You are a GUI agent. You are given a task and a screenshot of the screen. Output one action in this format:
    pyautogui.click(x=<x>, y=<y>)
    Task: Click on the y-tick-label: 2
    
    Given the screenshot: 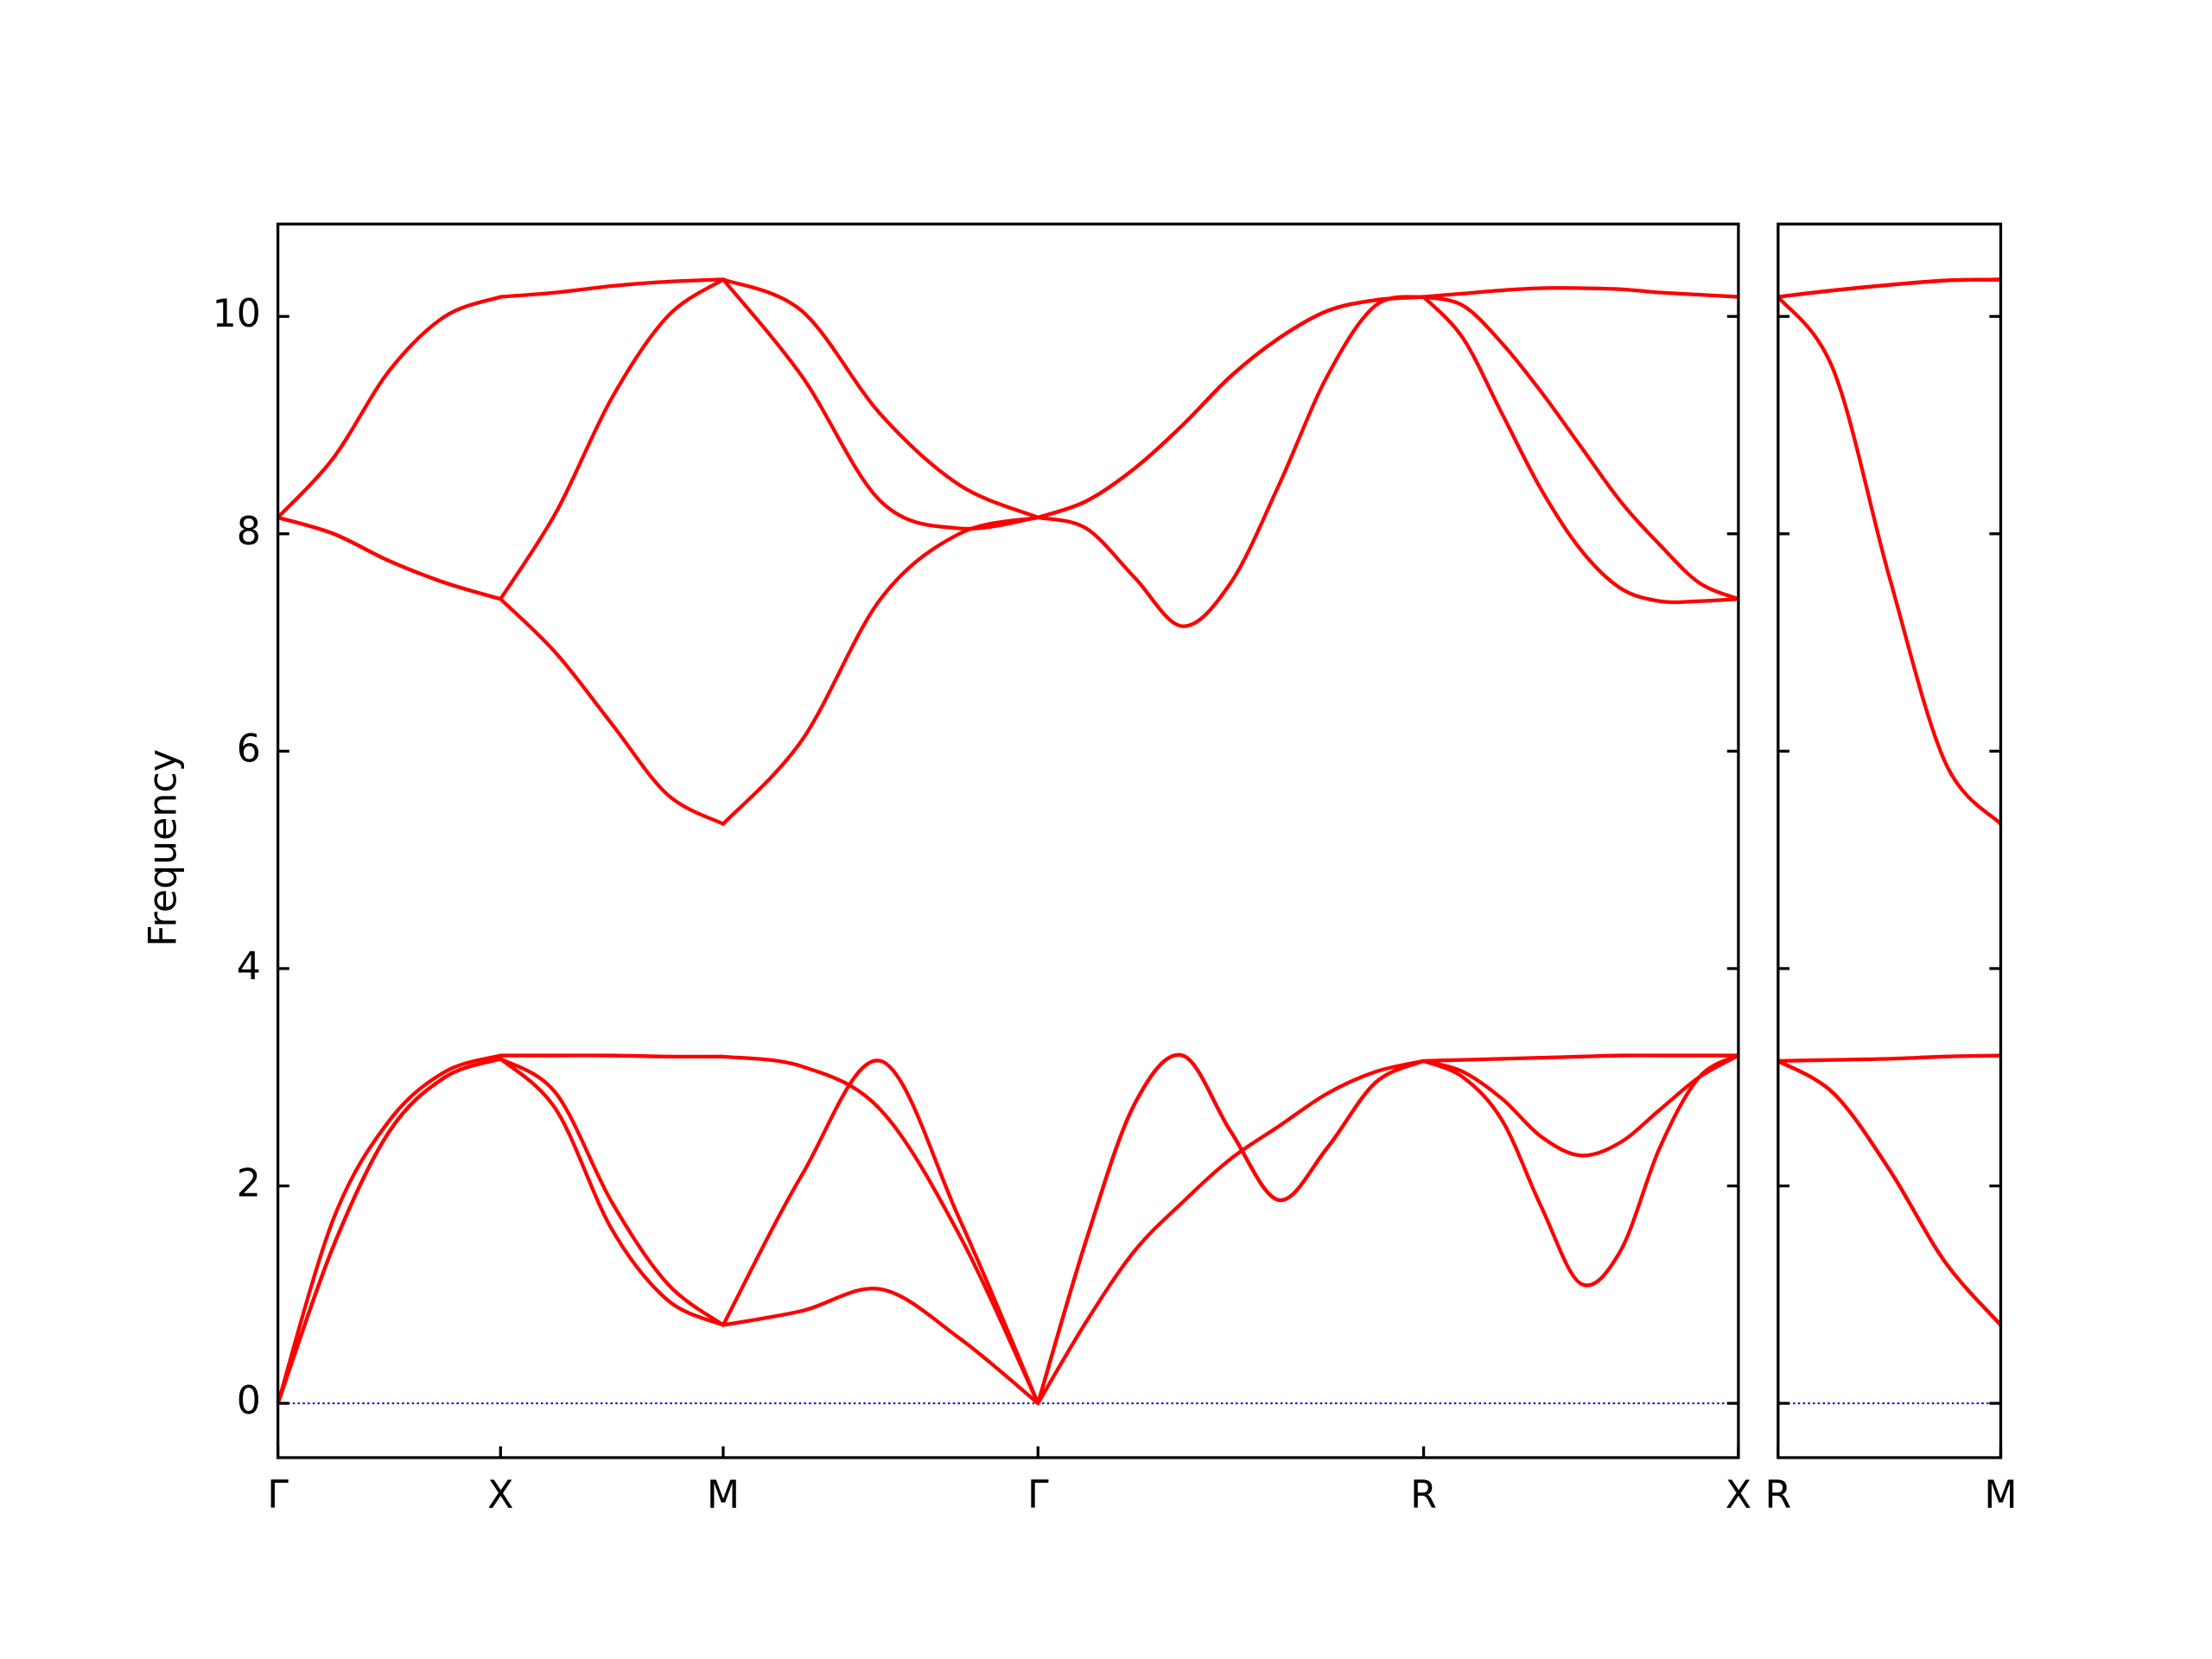 What is the action you would take?
    pyautogui.click(x=249, y=1184)
    